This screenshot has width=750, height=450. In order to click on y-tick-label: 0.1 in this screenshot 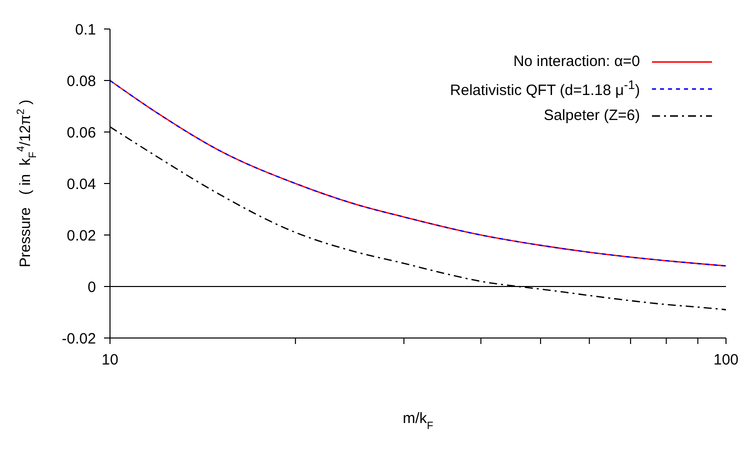, I will do `click(85, 29)`.